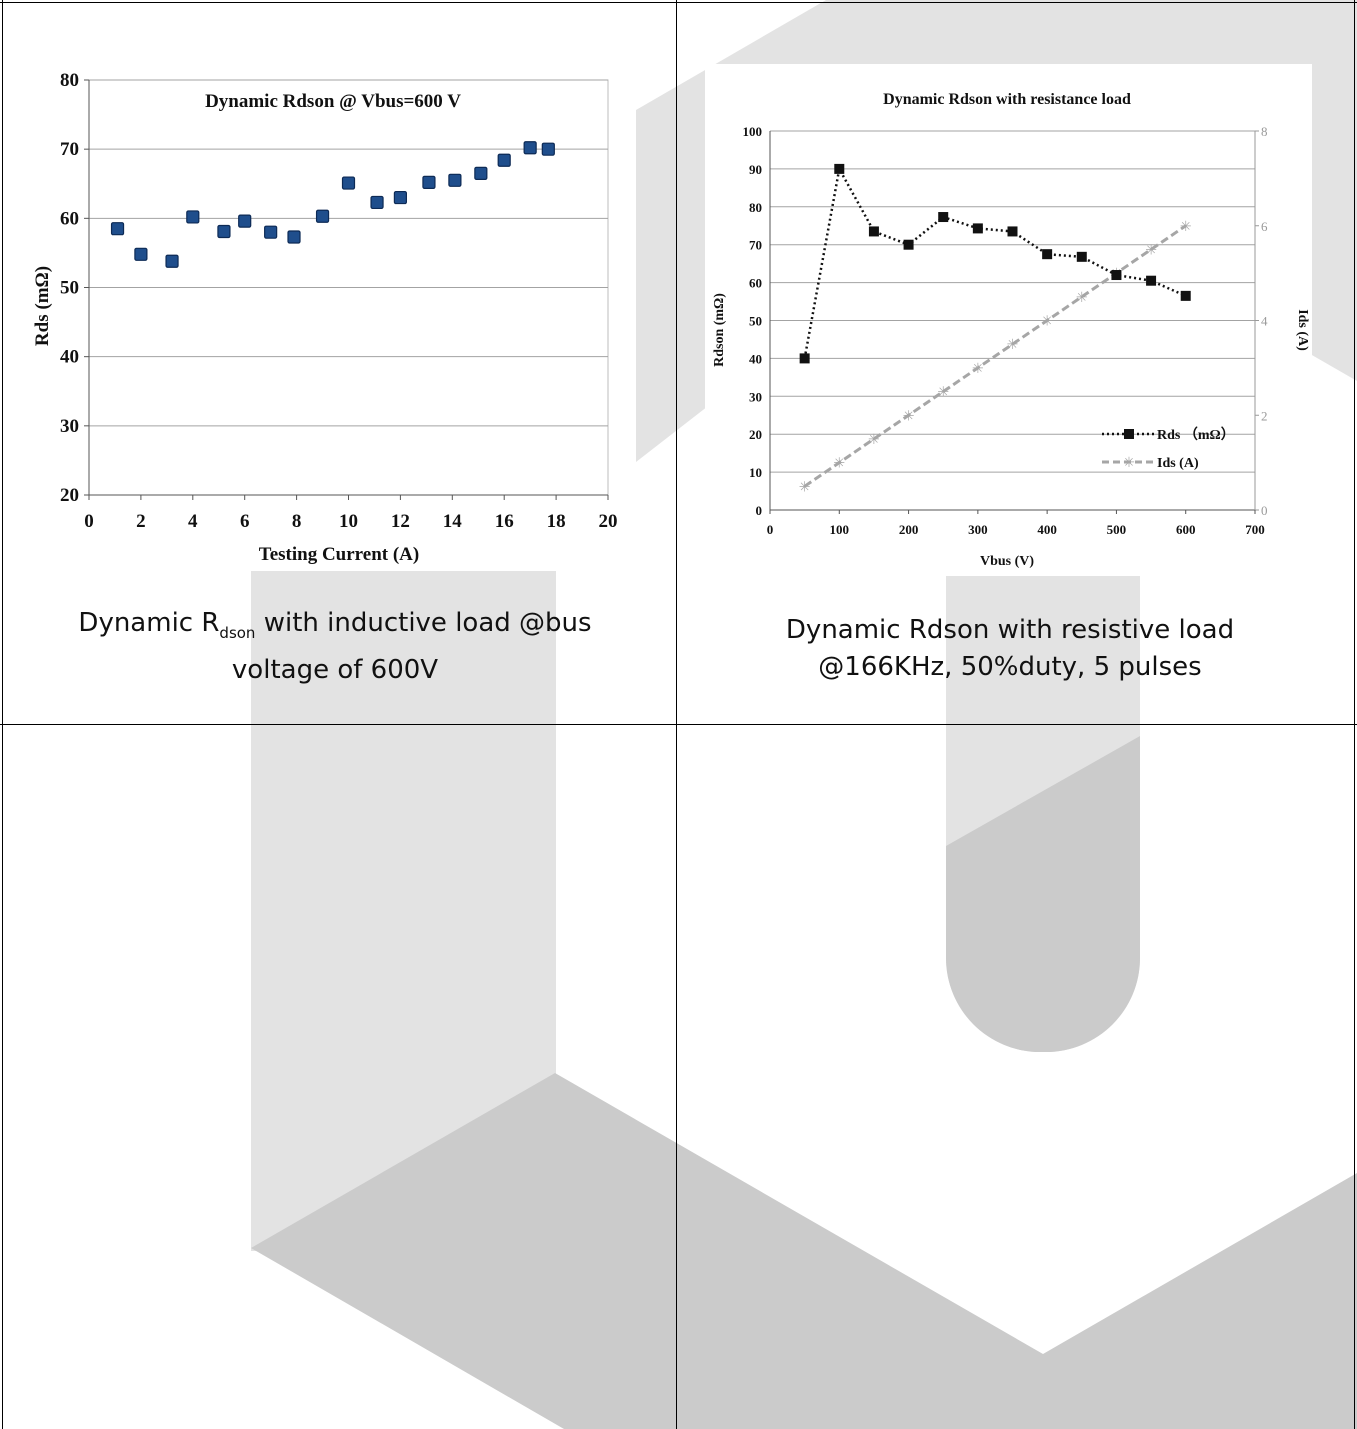  I want to click on chart-resistive-xlabel: Vbus (V), so click(1007, 561).